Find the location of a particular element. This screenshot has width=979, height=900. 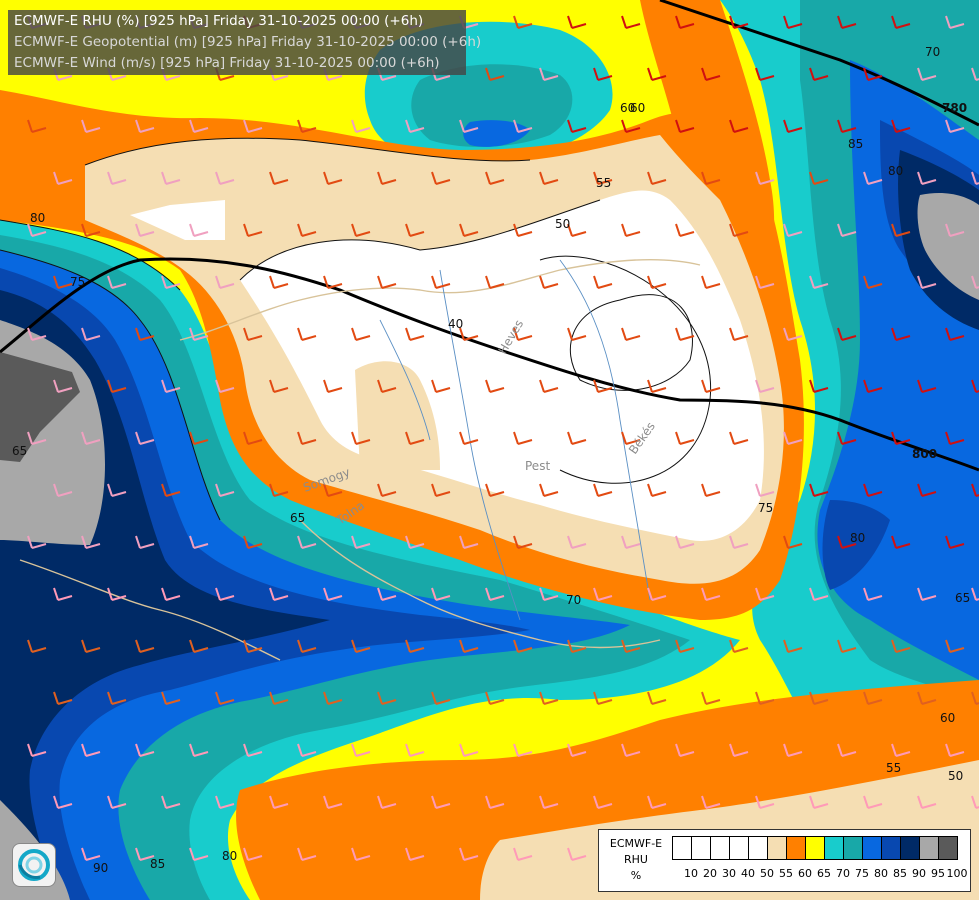

legend-tick-label: 80 is located at coordinates (881, 873).